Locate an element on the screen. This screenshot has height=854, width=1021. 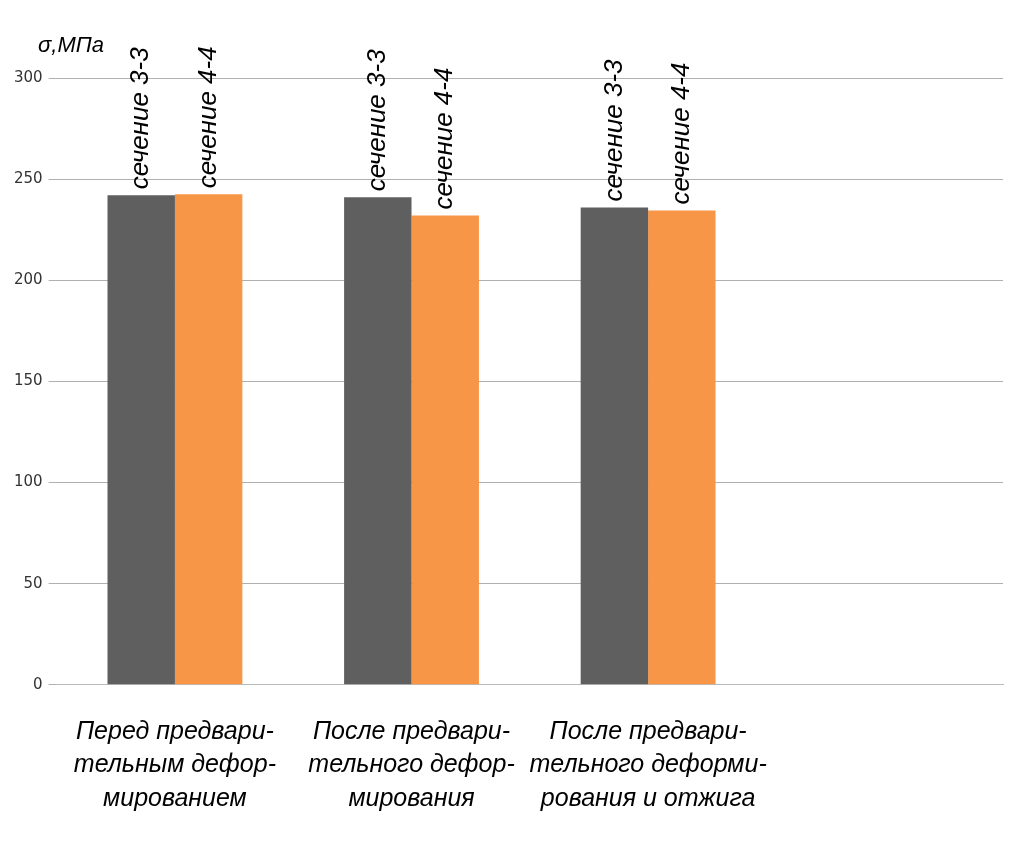
x-tick-label: Перед предвари- тельным дефор- мированием is located at coordinates (174, 763).